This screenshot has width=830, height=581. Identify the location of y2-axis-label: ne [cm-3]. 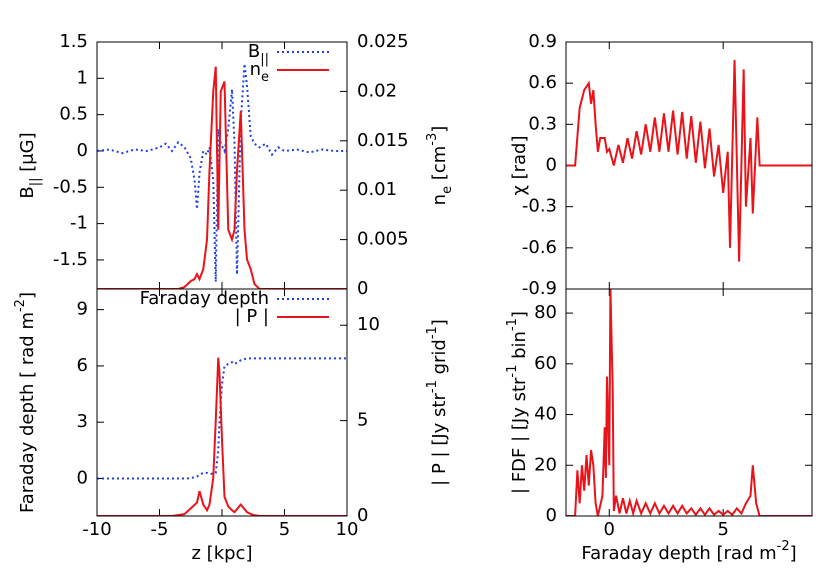
(440, 166).